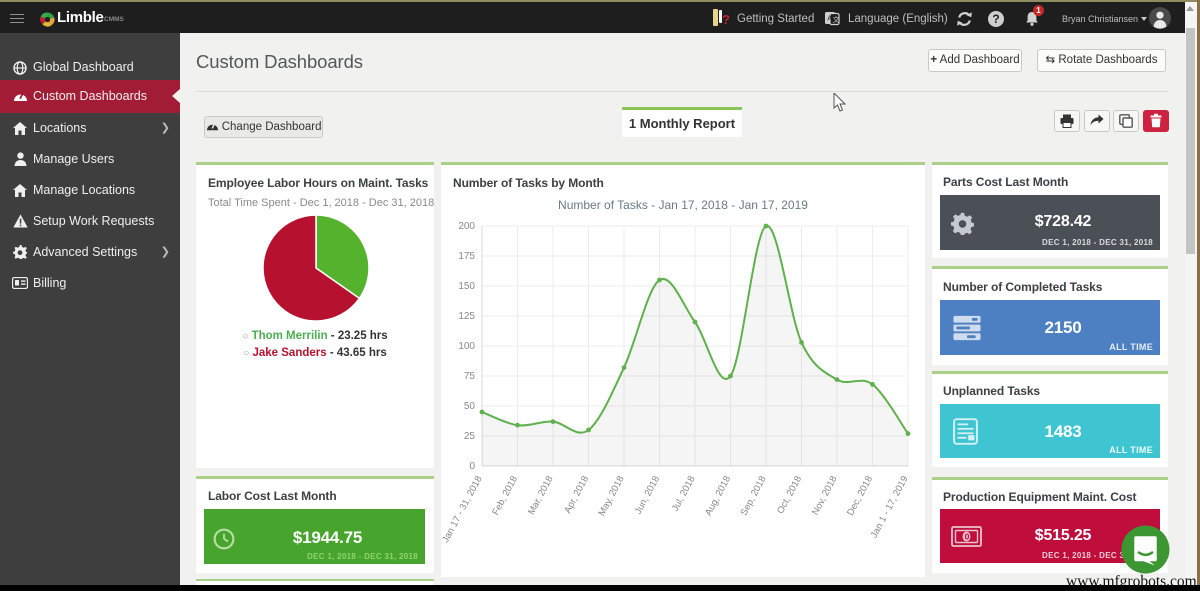 The height and width of the screenshot is (591, 1200). I want to click on svg-text: Jul, 2018, so click(684, 493).